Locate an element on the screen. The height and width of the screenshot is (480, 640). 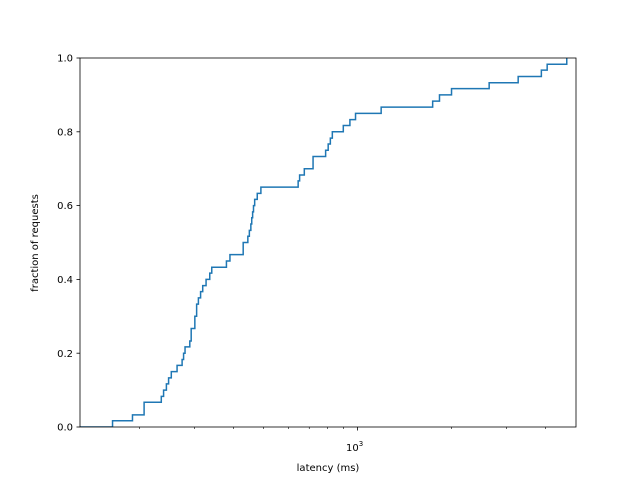
y-tick-label: 0.6 is located at coordinates (65, 206).